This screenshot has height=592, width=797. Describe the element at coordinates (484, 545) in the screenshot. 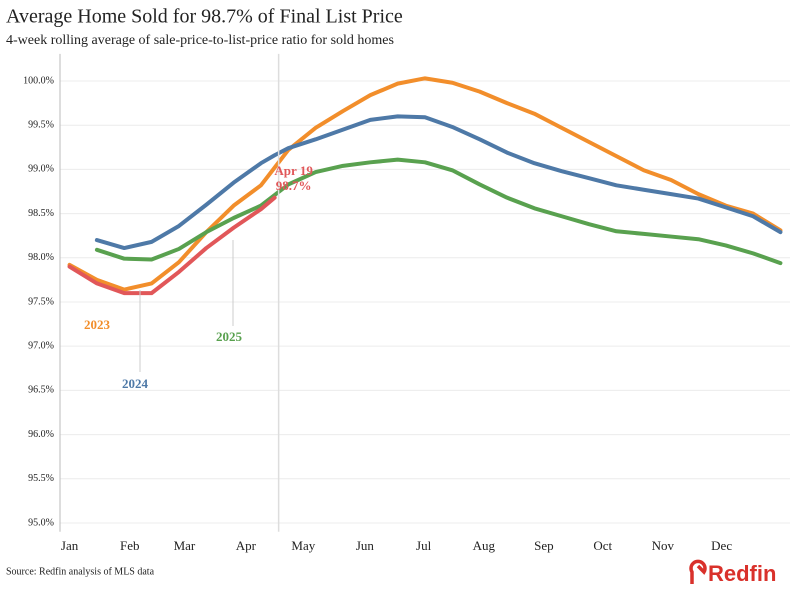

I see `x-tick-label: Aug` at that location.